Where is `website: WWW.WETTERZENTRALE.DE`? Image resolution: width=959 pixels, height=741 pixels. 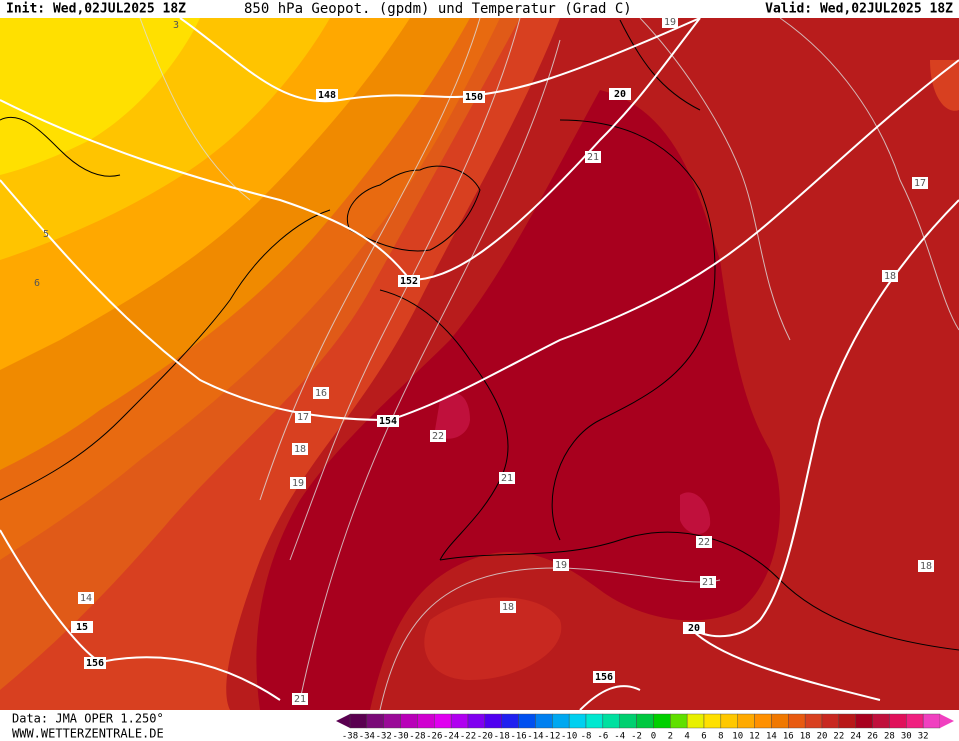
website: WWW.WETTERZENTRALE.DE is located at coordinates (88, 734).